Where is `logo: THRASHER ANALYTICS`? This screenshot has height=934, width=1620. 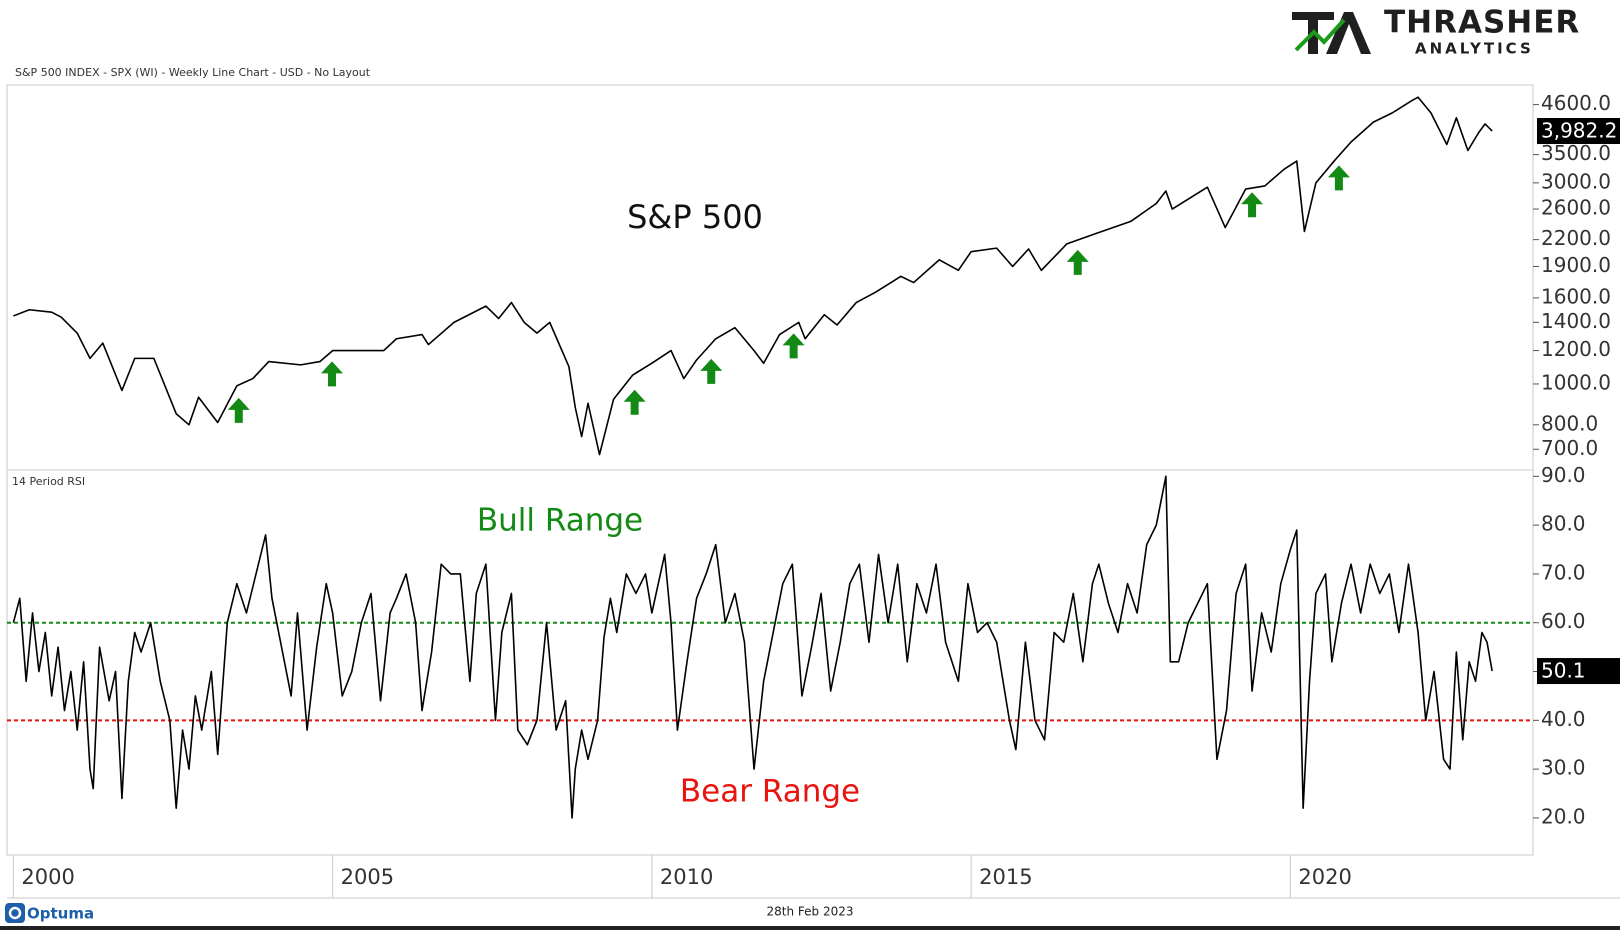 logo: THRASHER ANALYTICS is located at coordinates (1436, 31).